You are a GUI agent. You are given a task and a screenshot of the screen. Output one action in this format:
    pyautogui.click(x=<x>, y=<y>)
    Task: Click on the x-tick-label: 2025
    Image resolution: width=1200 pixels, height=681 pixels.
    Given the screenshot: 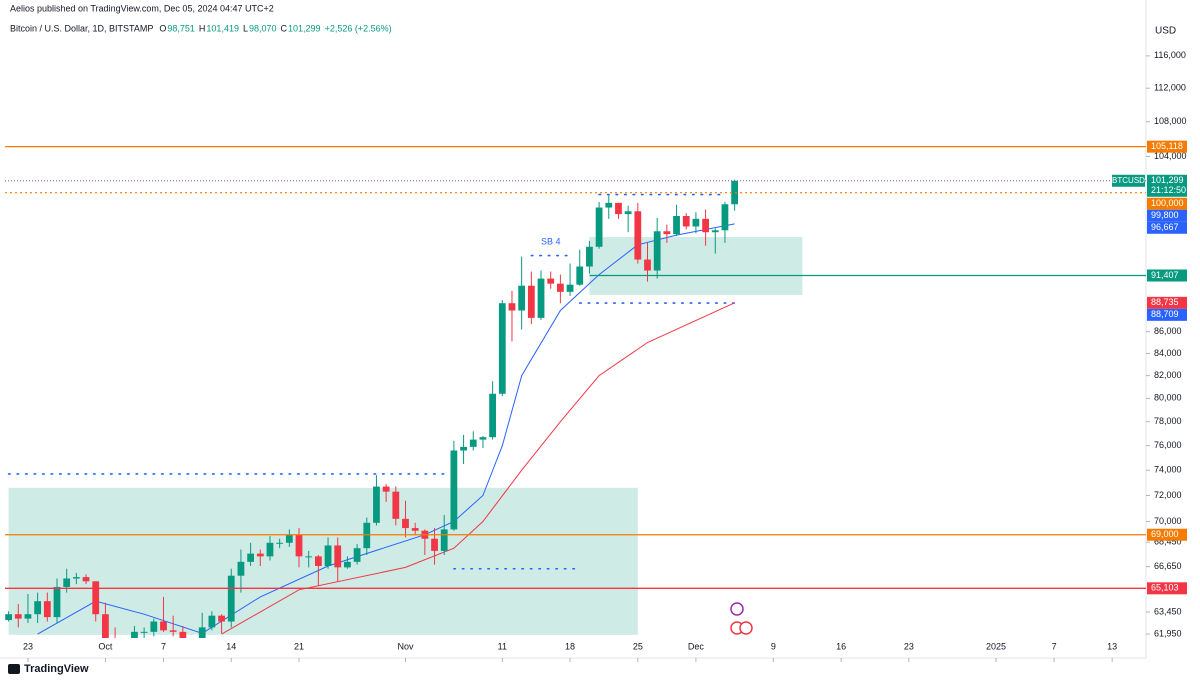 What is the action you would take?
    pyautogui.click(x=996, y=646)
    